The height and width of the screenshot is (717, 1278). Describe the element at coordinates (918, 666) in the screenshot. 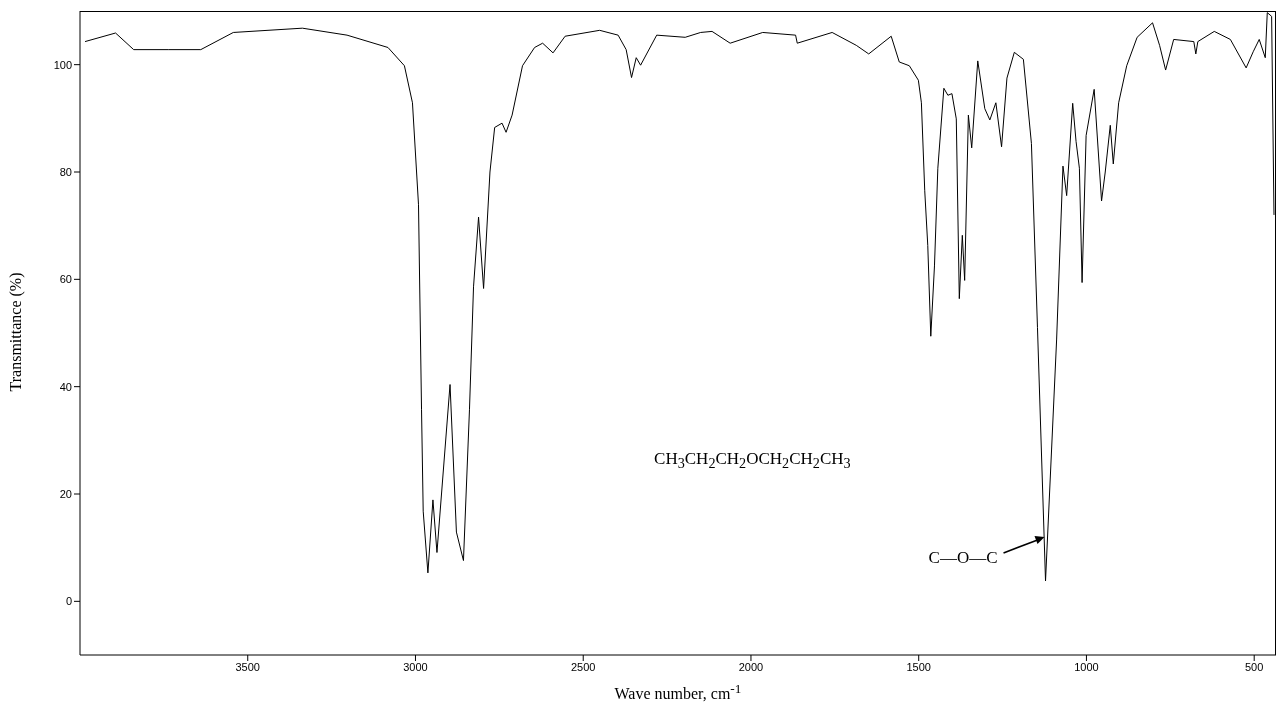

I see `x-tick-label: 1500` at that location.